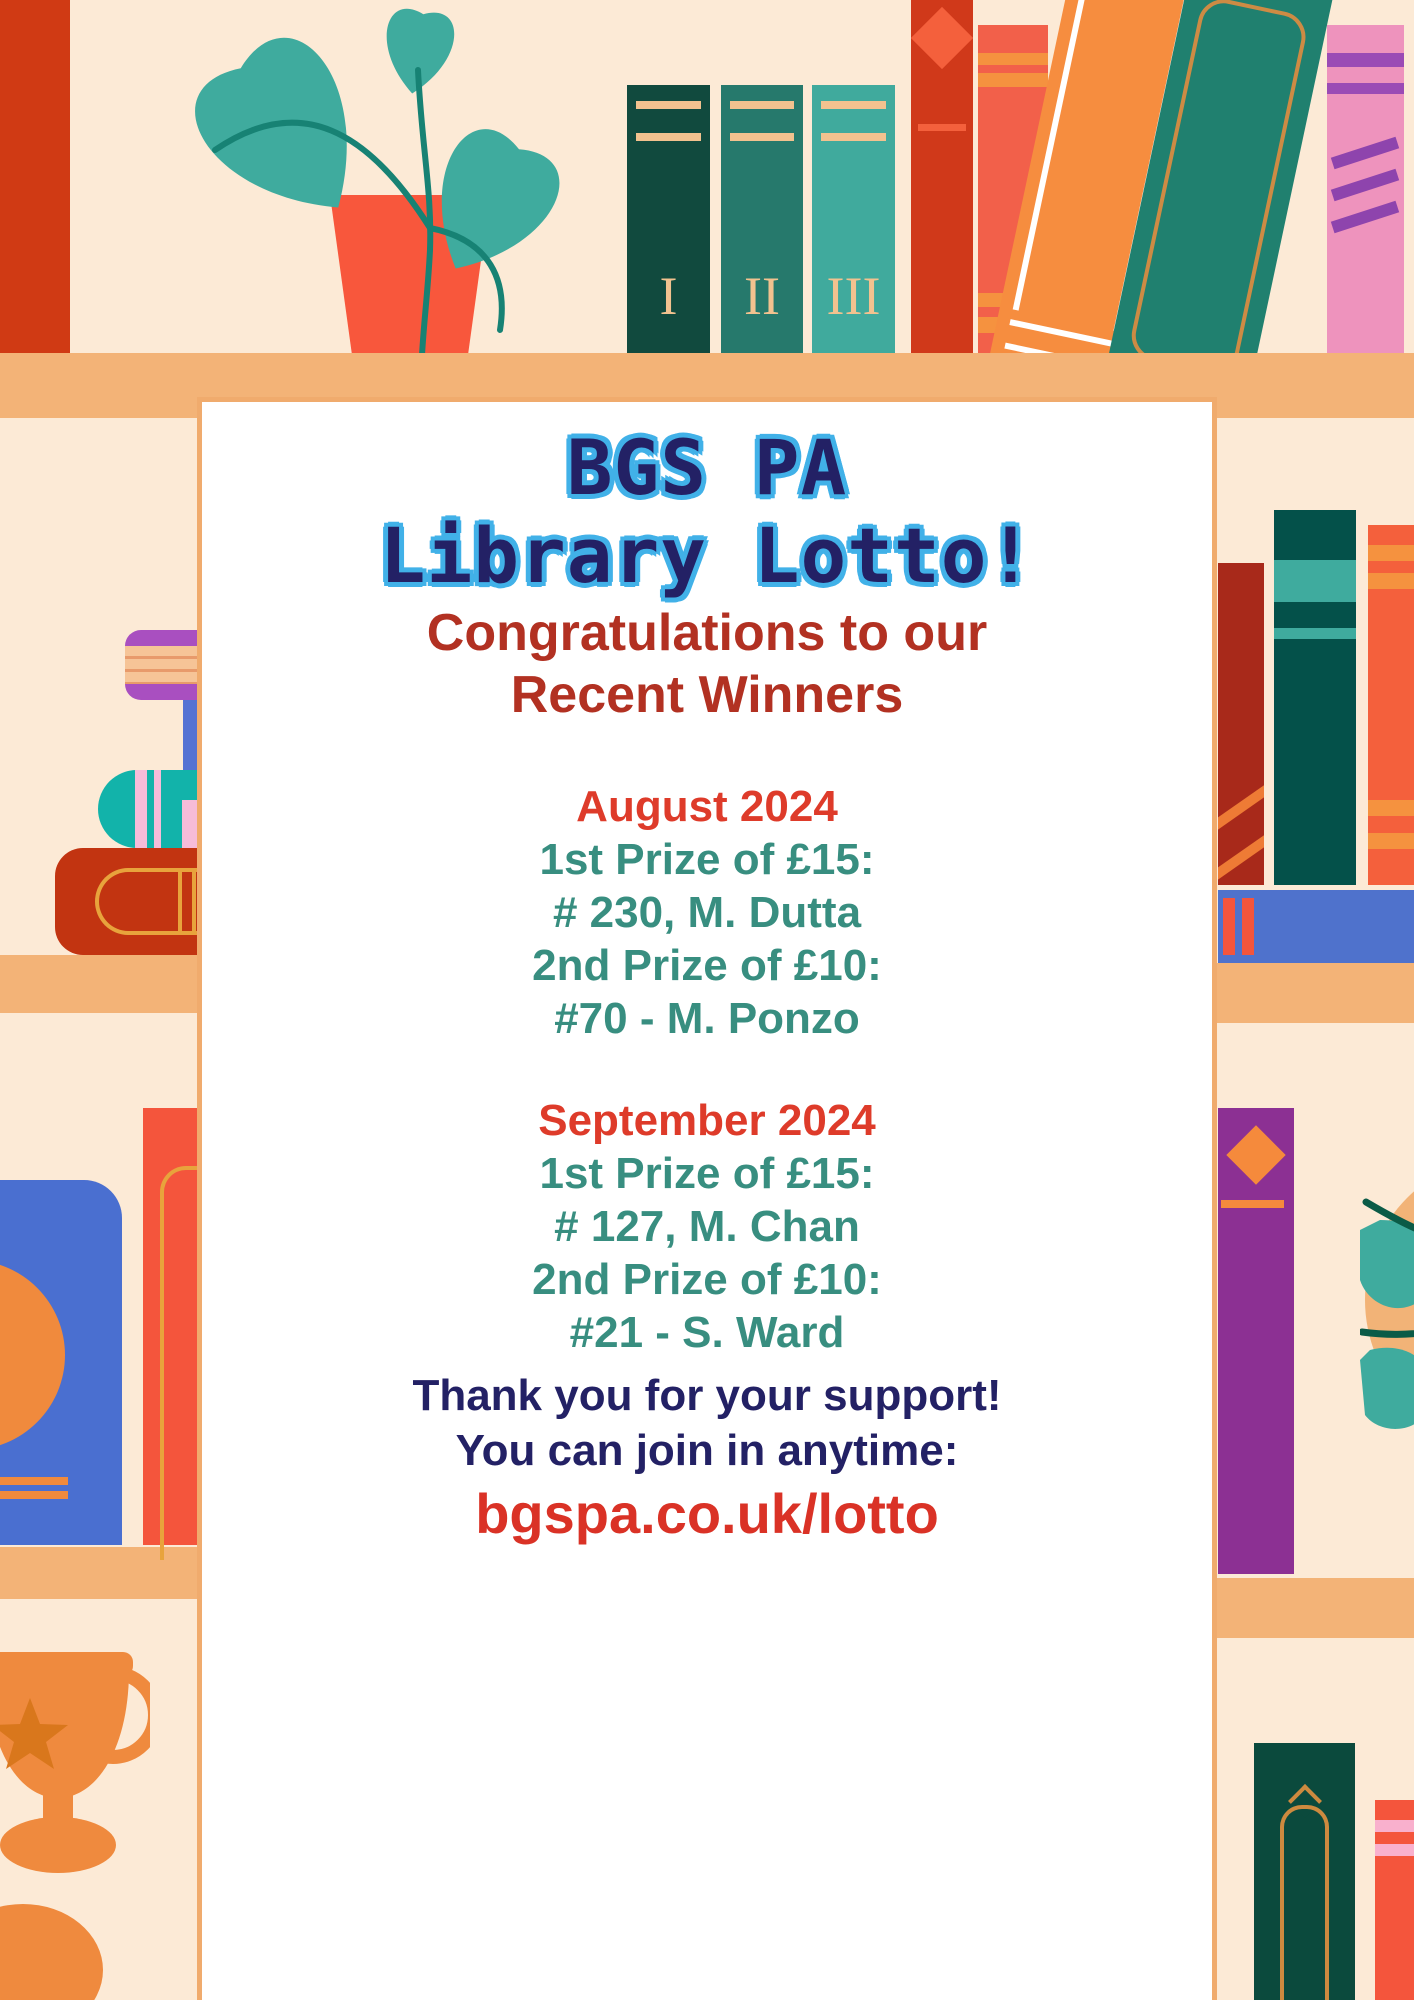 The image size is (1414, 2000). Describe the element at coordinates (707, 695) in the screenshot. I see `subtitle-line2: Recent Winners` at that location.